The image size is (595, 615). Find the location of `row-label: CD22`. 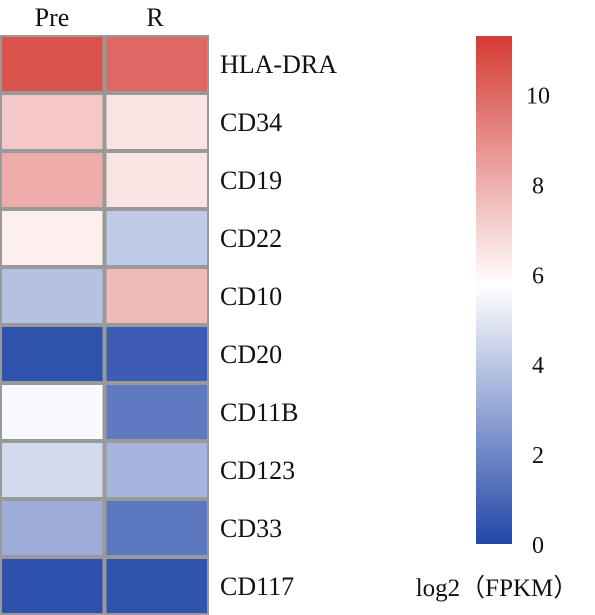

row-label: CD22 is located at coordinates (251, 238).